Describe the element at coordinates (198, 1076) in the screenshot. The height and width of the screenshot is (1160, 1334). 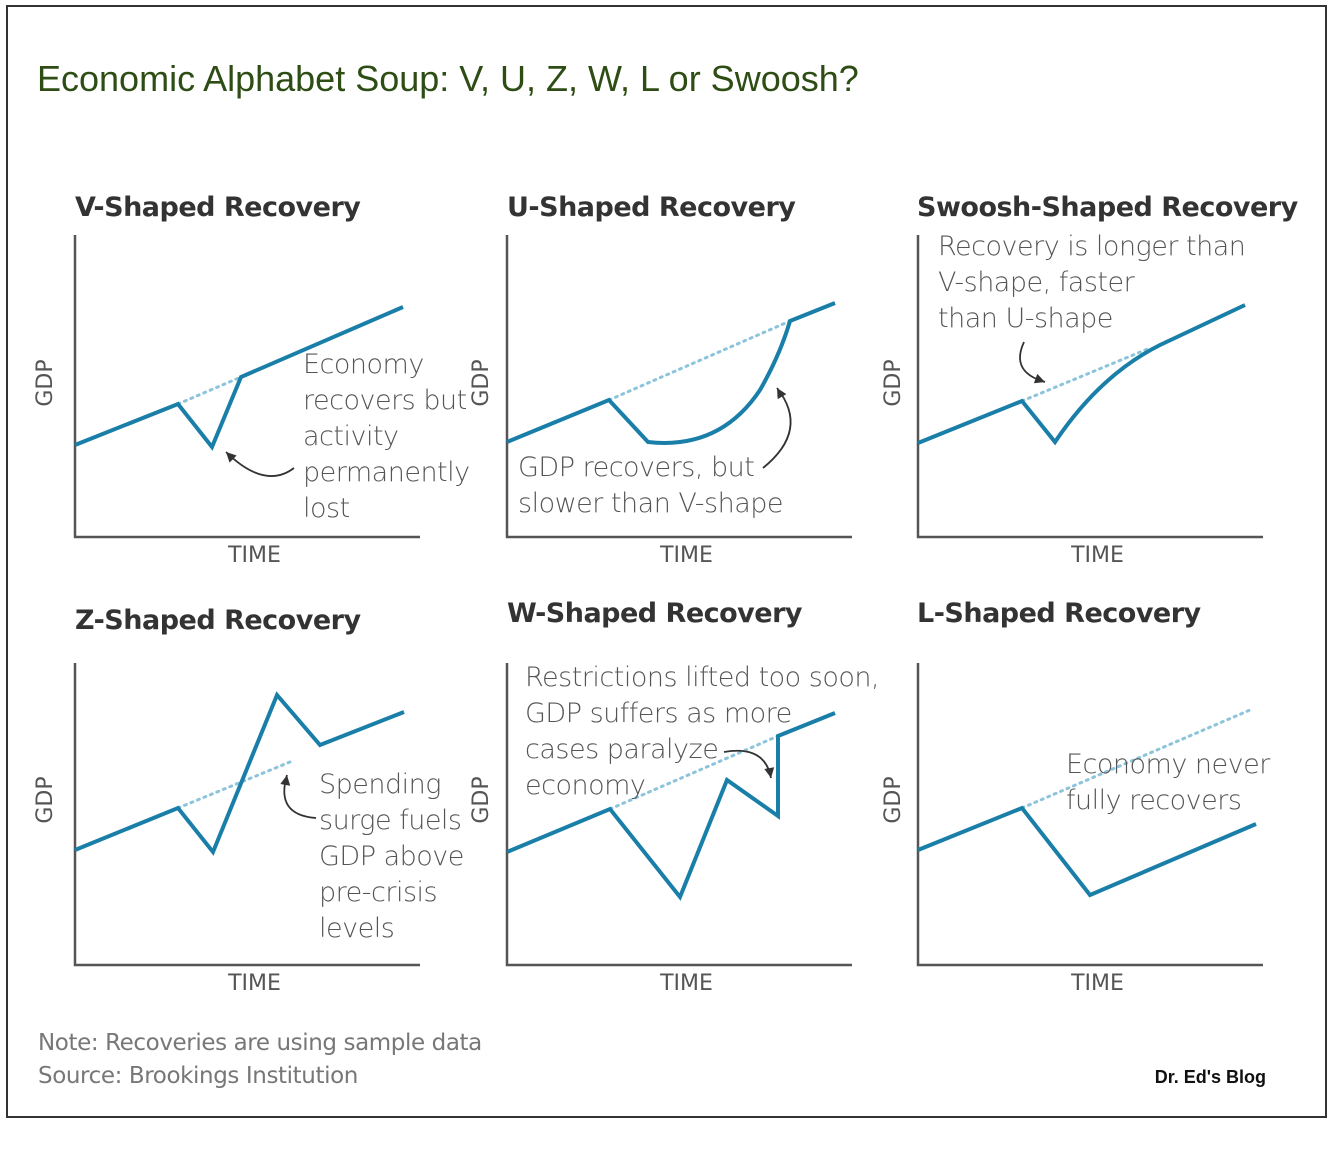
I see `source: Source: Brookings Institution` at that location.